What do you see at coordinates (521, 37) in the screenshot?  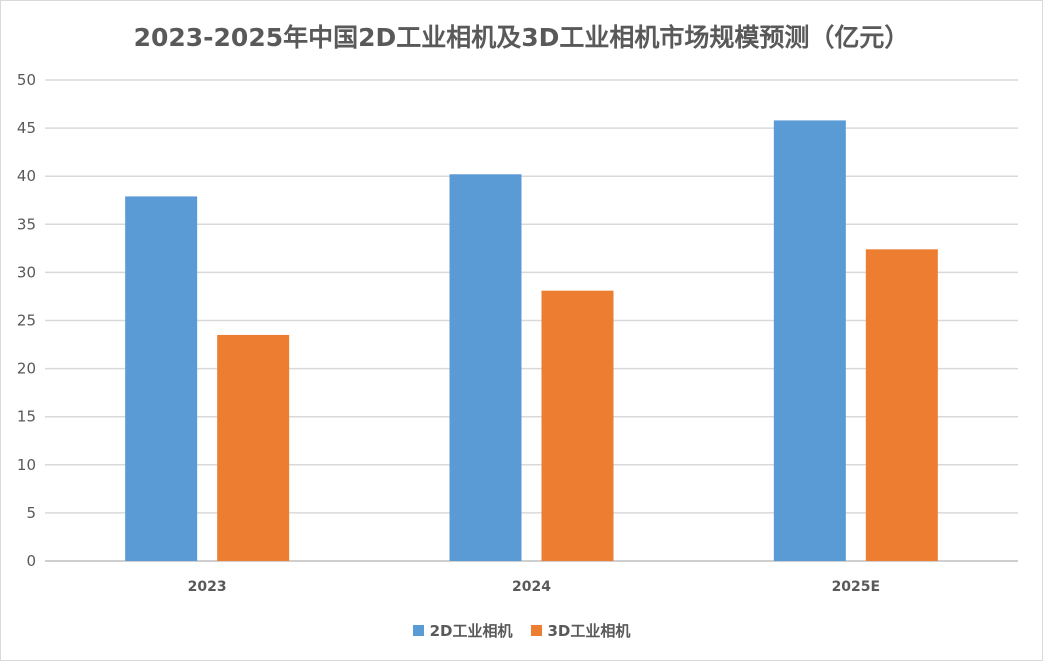 I see `chart-title: 2023-2025年中国2D工业相机及3D工业相机市场规模预测（亿元）` at bounding box center [521, 37].